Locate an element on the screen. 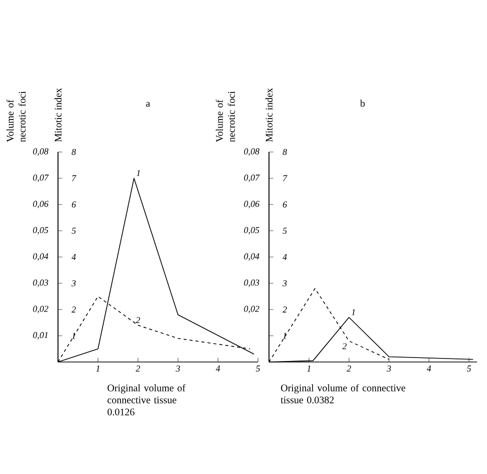 This screenshot has width=487, height=474. text: Original volume of connective tissue 0.0126 is located at coordinates (147, 400).